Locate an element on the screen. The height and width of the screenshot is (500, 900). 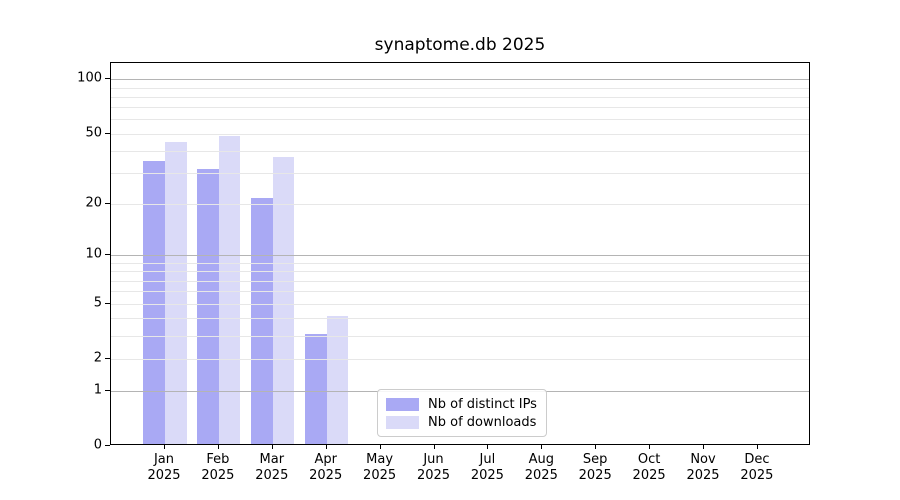
x-tick-month: Feb is located at coordinates (218, 459).